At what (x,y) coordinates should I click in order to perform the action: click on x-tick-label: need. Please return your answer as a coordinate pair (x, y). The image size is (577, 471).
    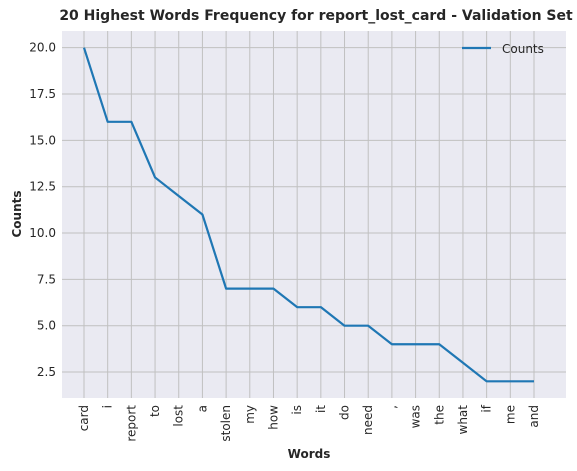
    Looking at the image, I should click on (368, 420).